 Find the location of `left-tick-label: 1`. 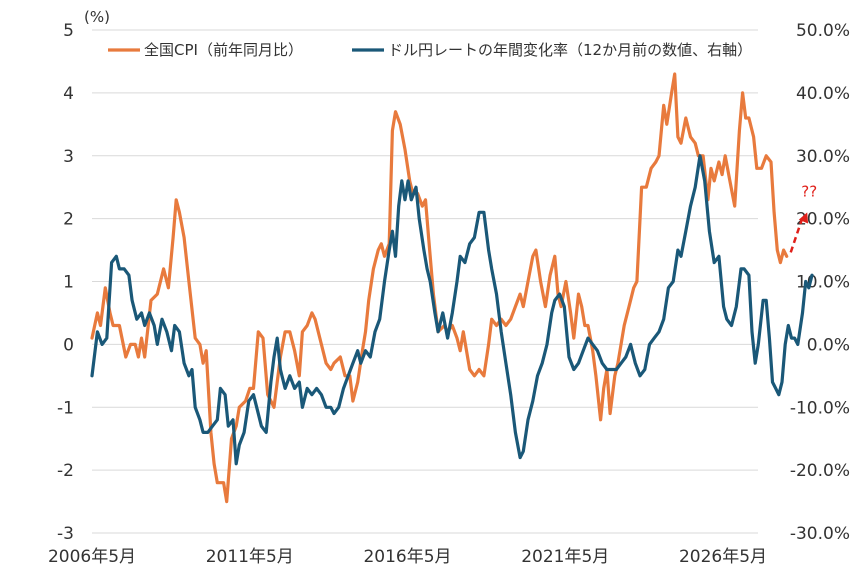

left-tick-label: 1 is located at coordinates (68, 283).